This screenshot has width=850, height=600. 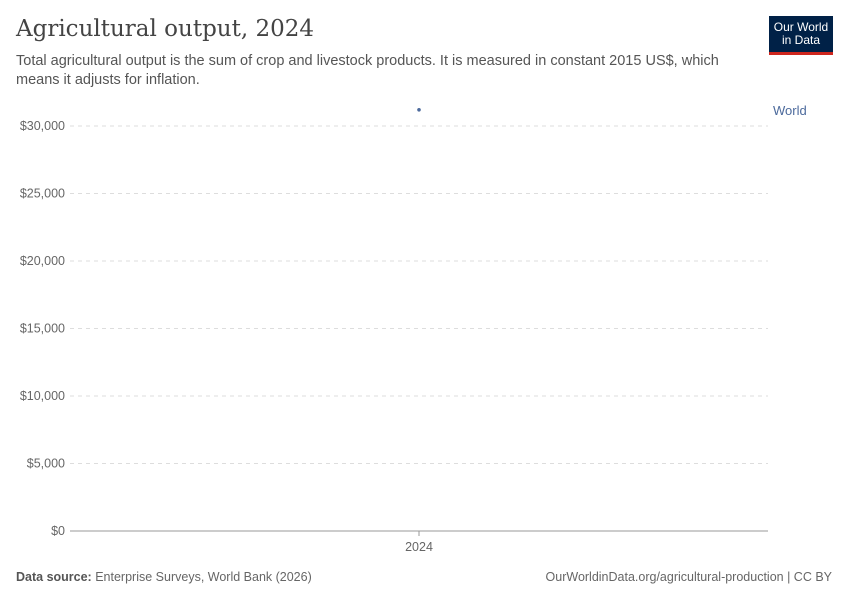 What do you see at coordinates (42, 126) in the screenshot?
I see `y-tick-label: $30,000` at bounding box center [42, 126].